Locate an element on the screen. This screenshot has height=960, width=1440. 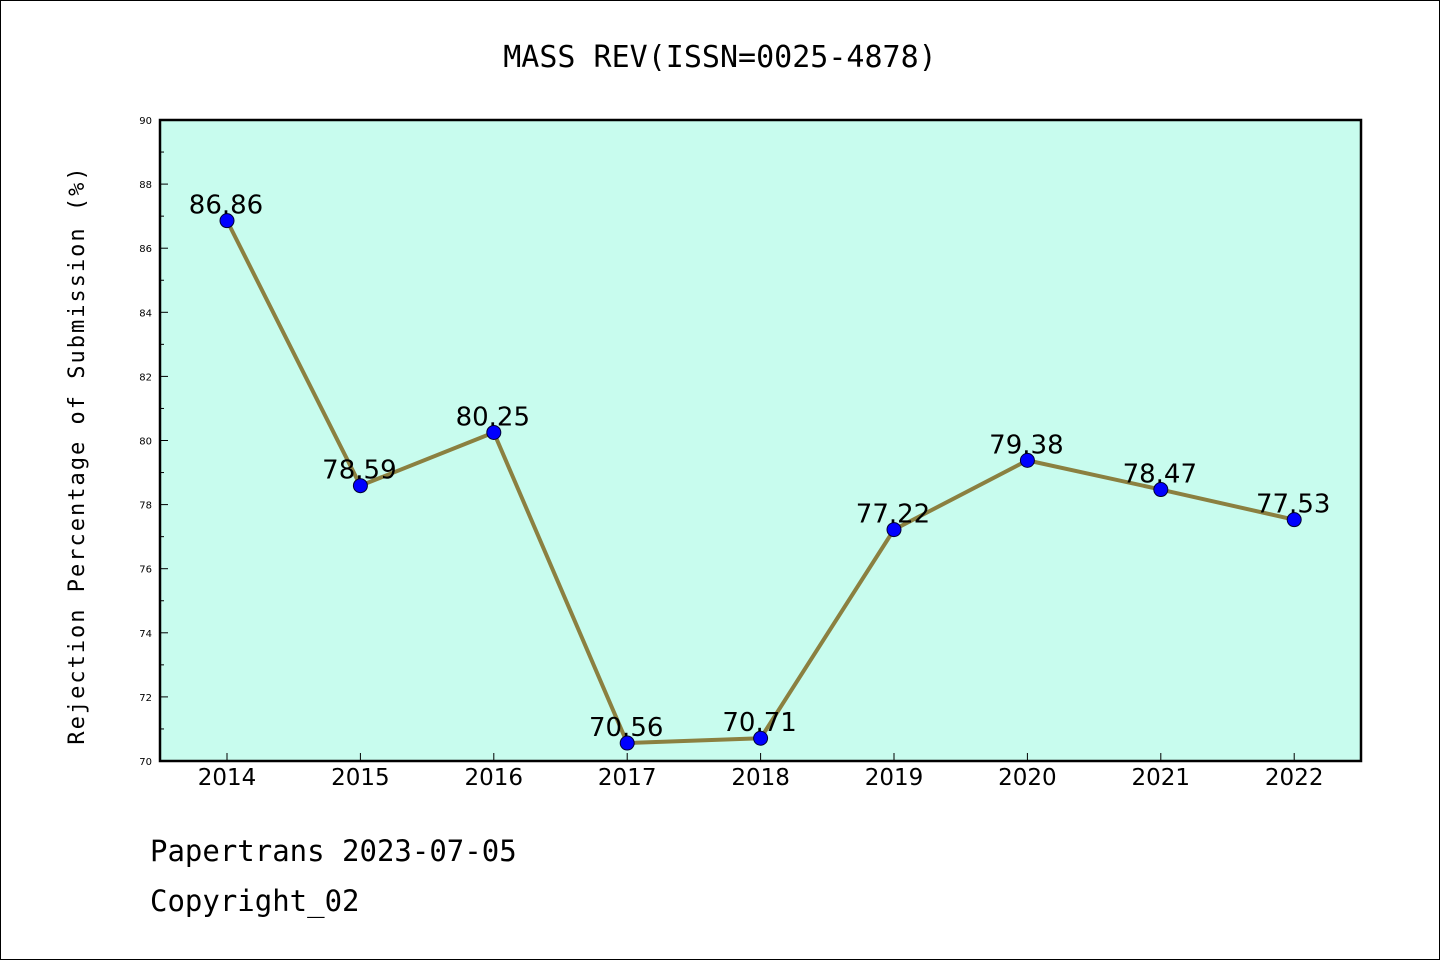
data-label: 78.59 is located at coordinates (359, 471).